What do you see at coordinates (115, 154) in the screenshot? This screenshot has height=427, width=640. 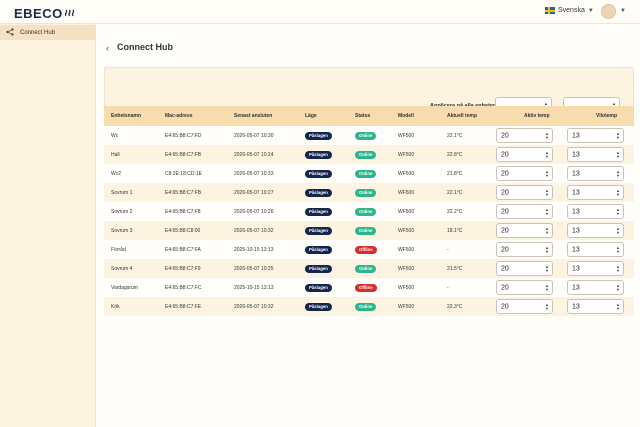 I see `device-name: Hall` at bounding box center [115, 154].